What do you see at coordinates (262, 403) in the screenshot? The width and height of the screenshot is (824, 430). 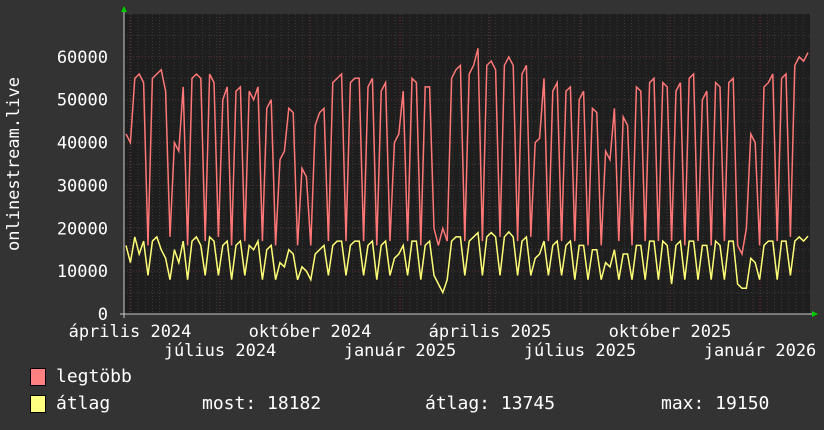 I see `stat-current: most: 18182` at bounding box center [262, 403].